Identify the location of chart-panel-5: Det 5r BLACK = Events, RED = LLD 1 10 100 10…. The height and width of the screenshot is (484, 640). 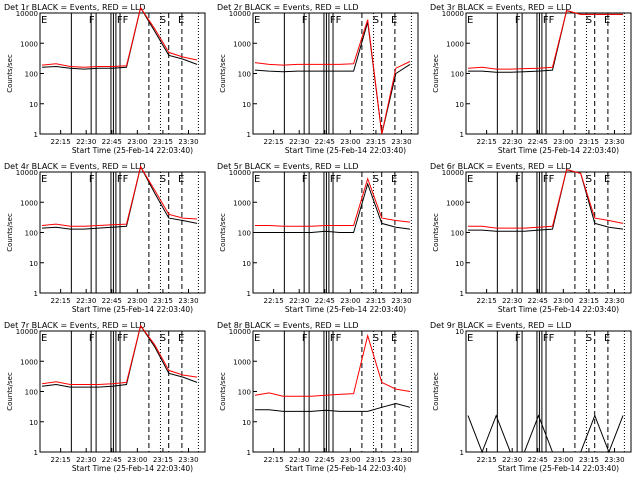
(318, 238).